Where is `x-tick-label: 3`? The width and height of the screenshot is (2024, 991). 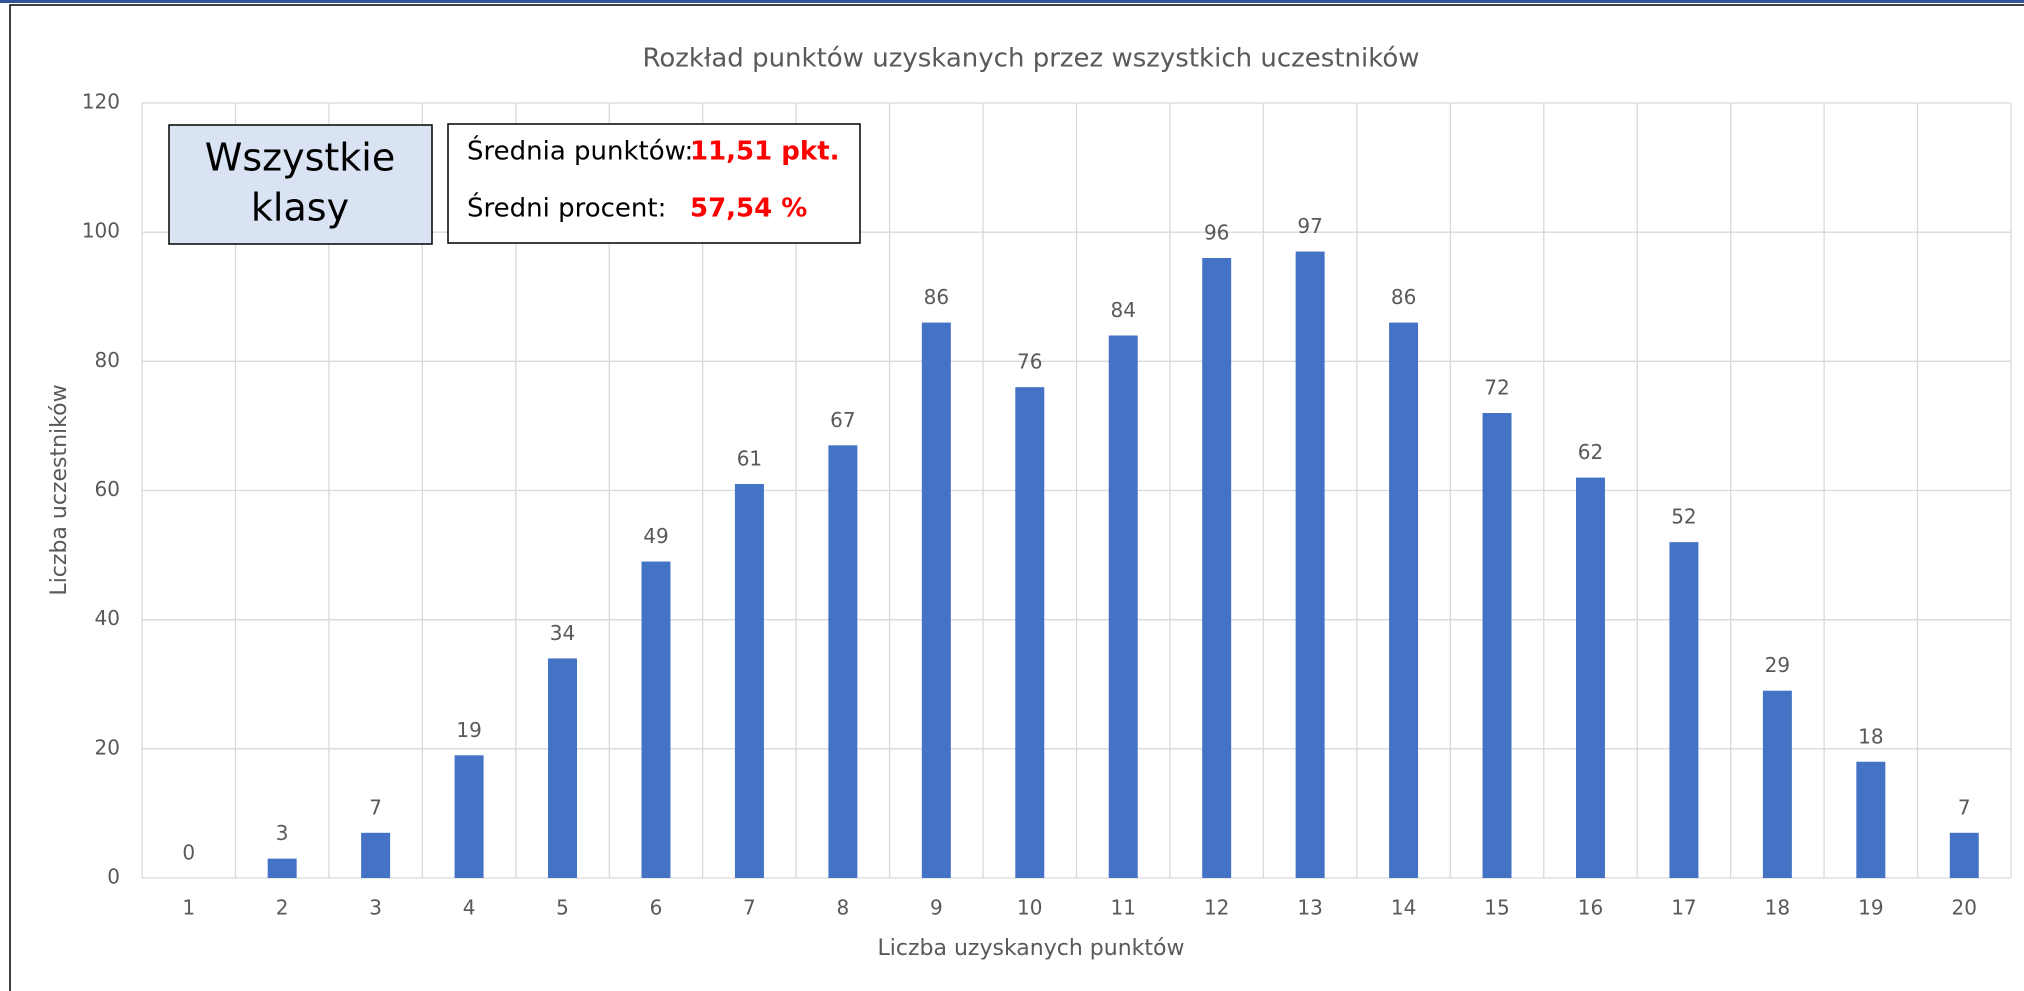
x-tick-label: 3 is located at coordinates (375, 908).